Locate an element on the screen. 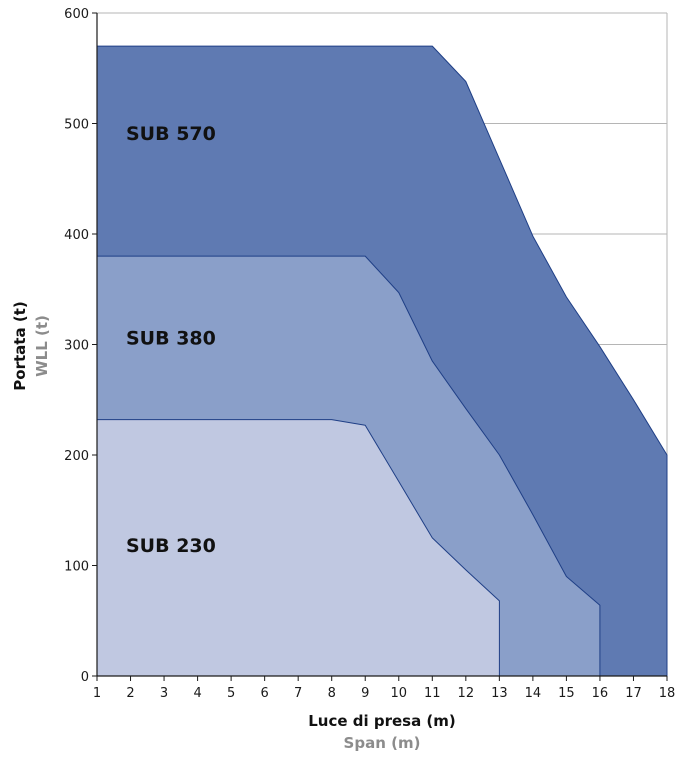 The height and width of the screenshot is (758, 688). series-labels: SUB 570 SUB 380 SUB 230 is located at coordinates (171, 340).